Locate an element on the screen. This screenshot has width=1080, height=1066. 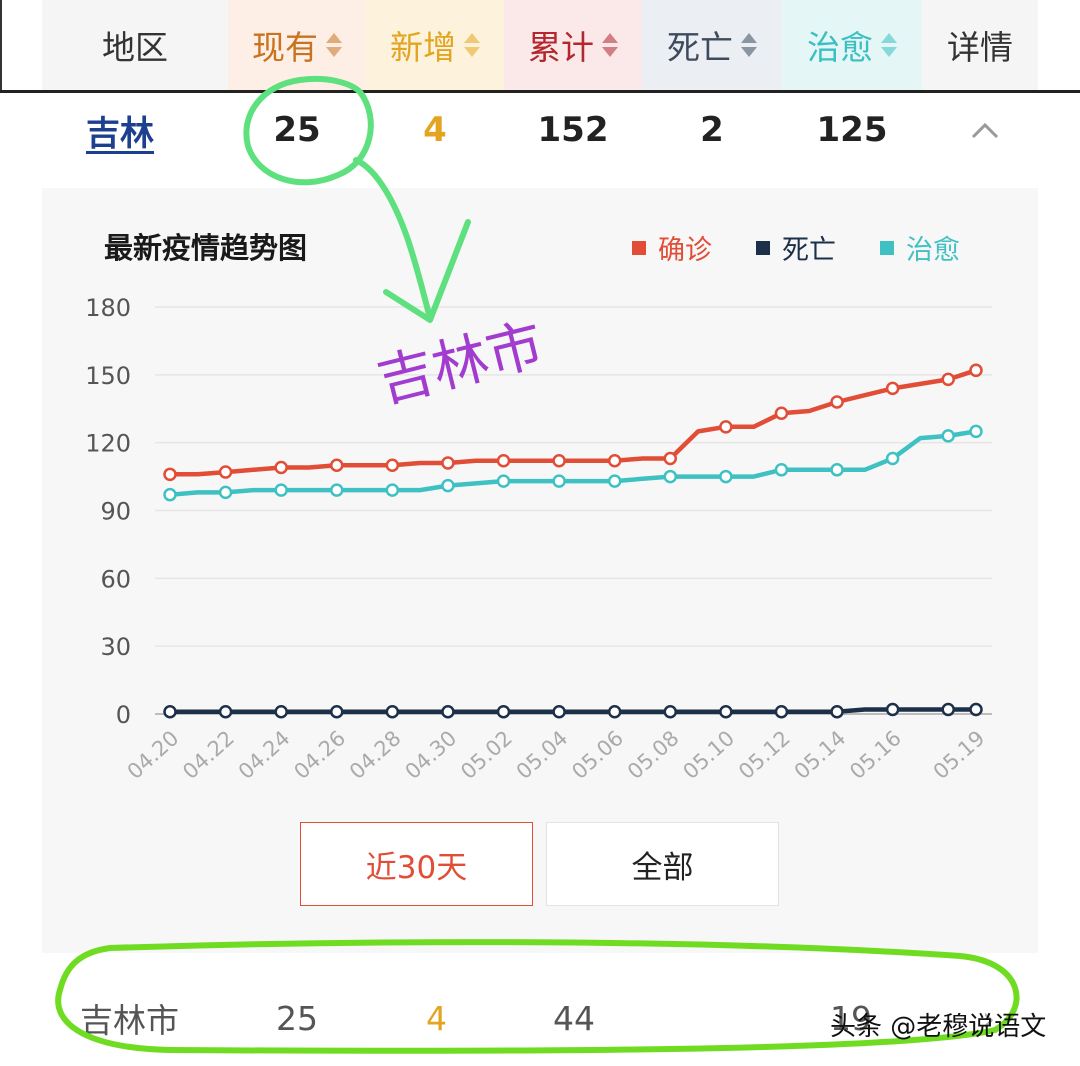
x-tick-label: 05.08 is located at coordinates (653, 755).